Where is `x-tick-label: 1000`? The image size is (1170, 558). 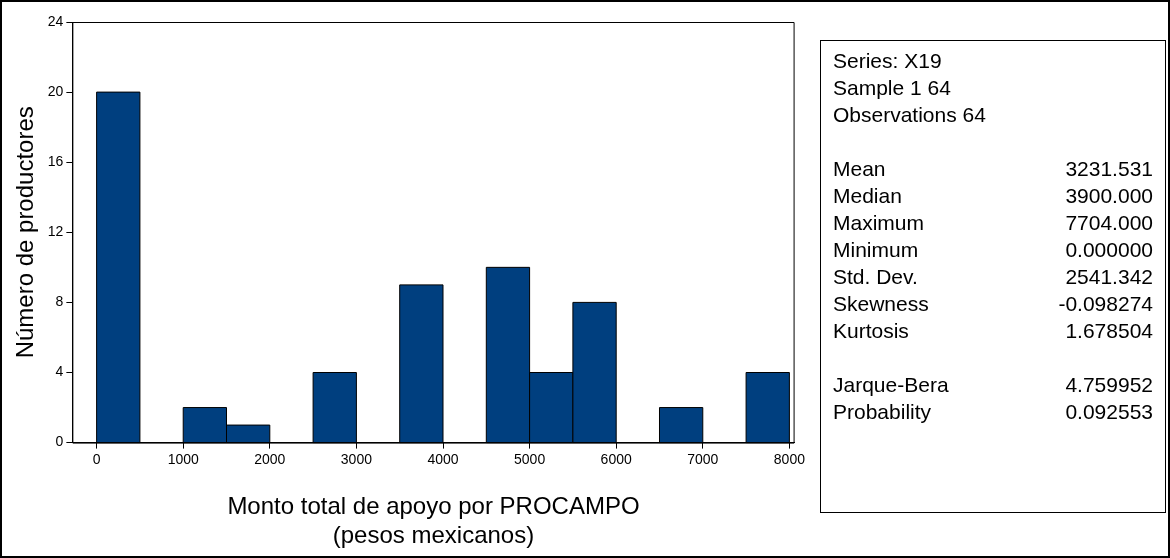
x-tick-label: 1000 is located at coordinates (183, 458).